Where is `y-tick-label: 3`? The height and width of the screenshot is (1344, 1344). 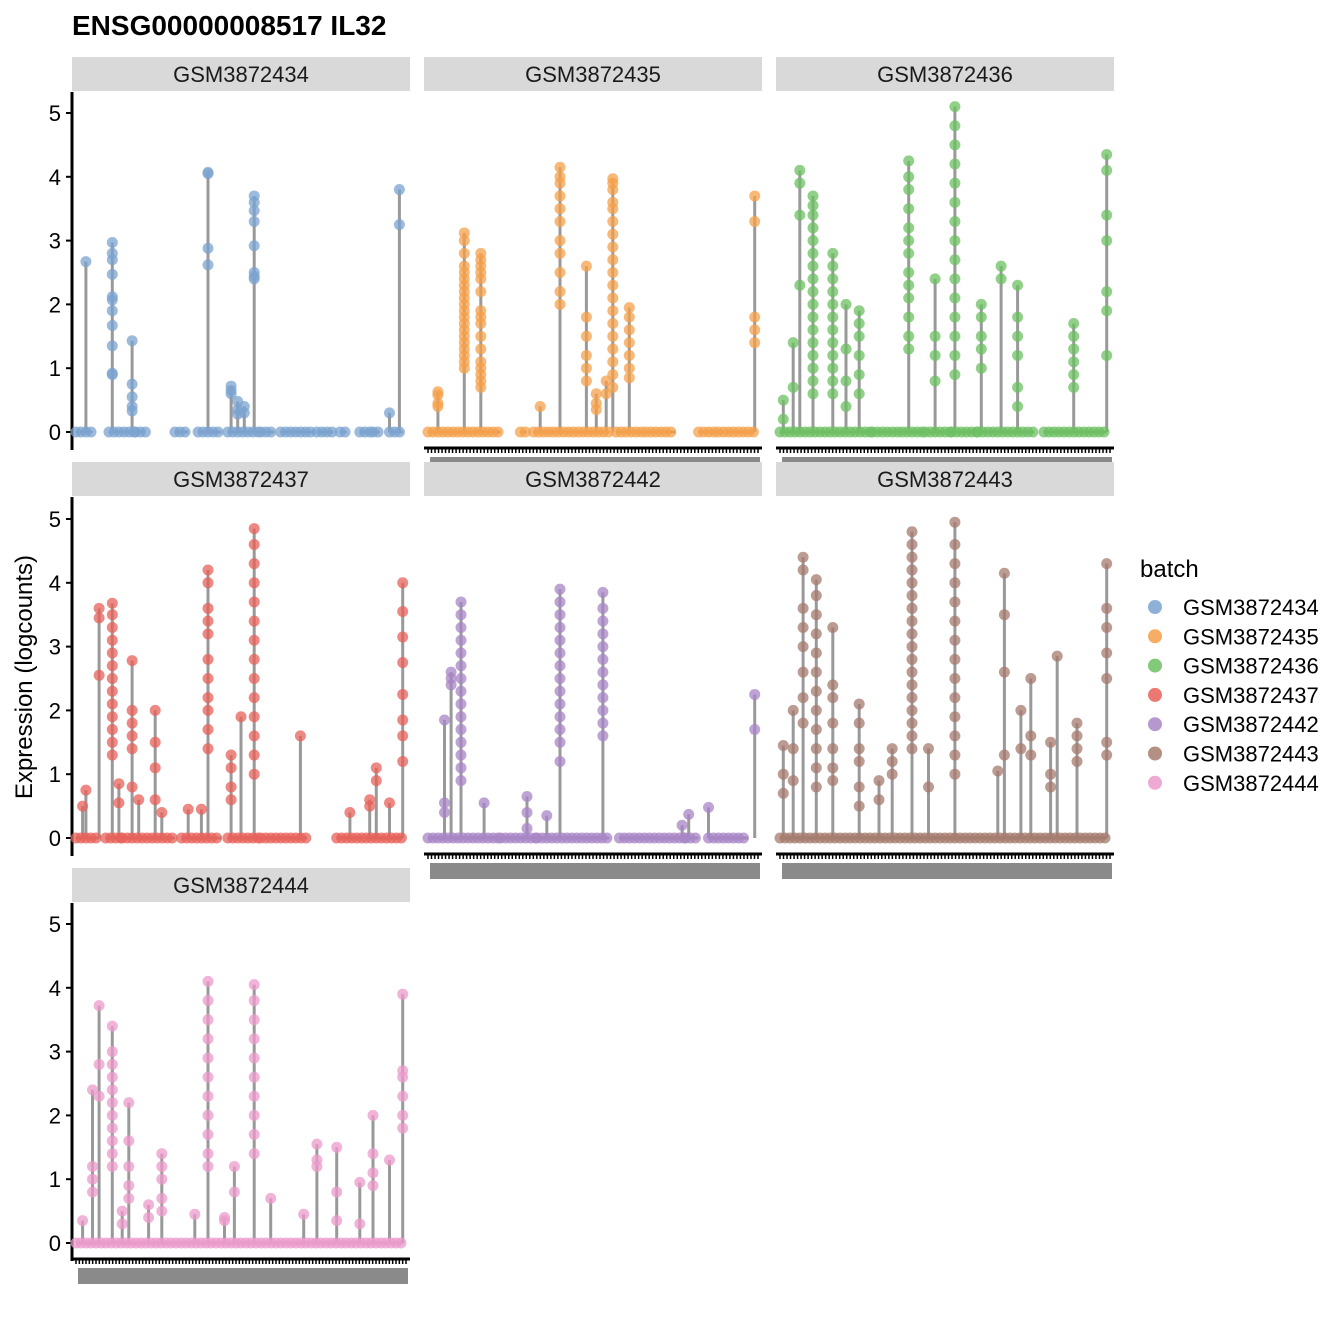 y-tick-label: 3 is located at coordinates (55, 647).